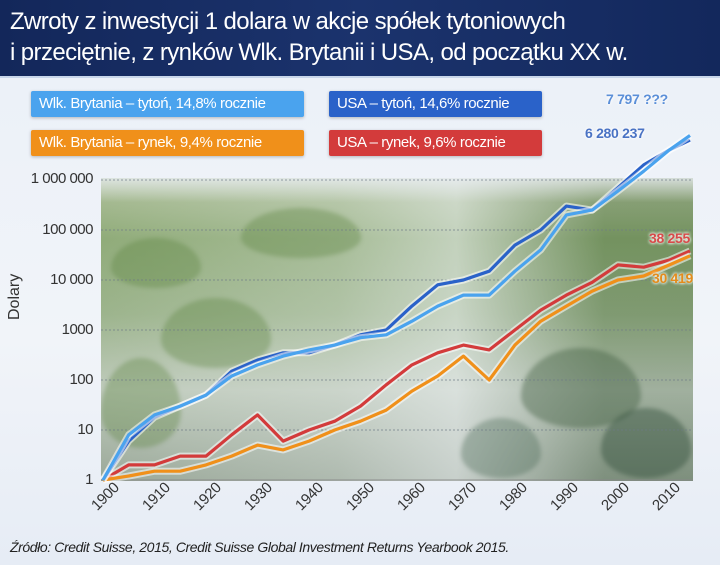 This screenshot has height=565, width=720. Describe the element at coordinates (637, 99) in the screenshot. I see `end-label-uk-tobacco: 7 797 ???` at that location.